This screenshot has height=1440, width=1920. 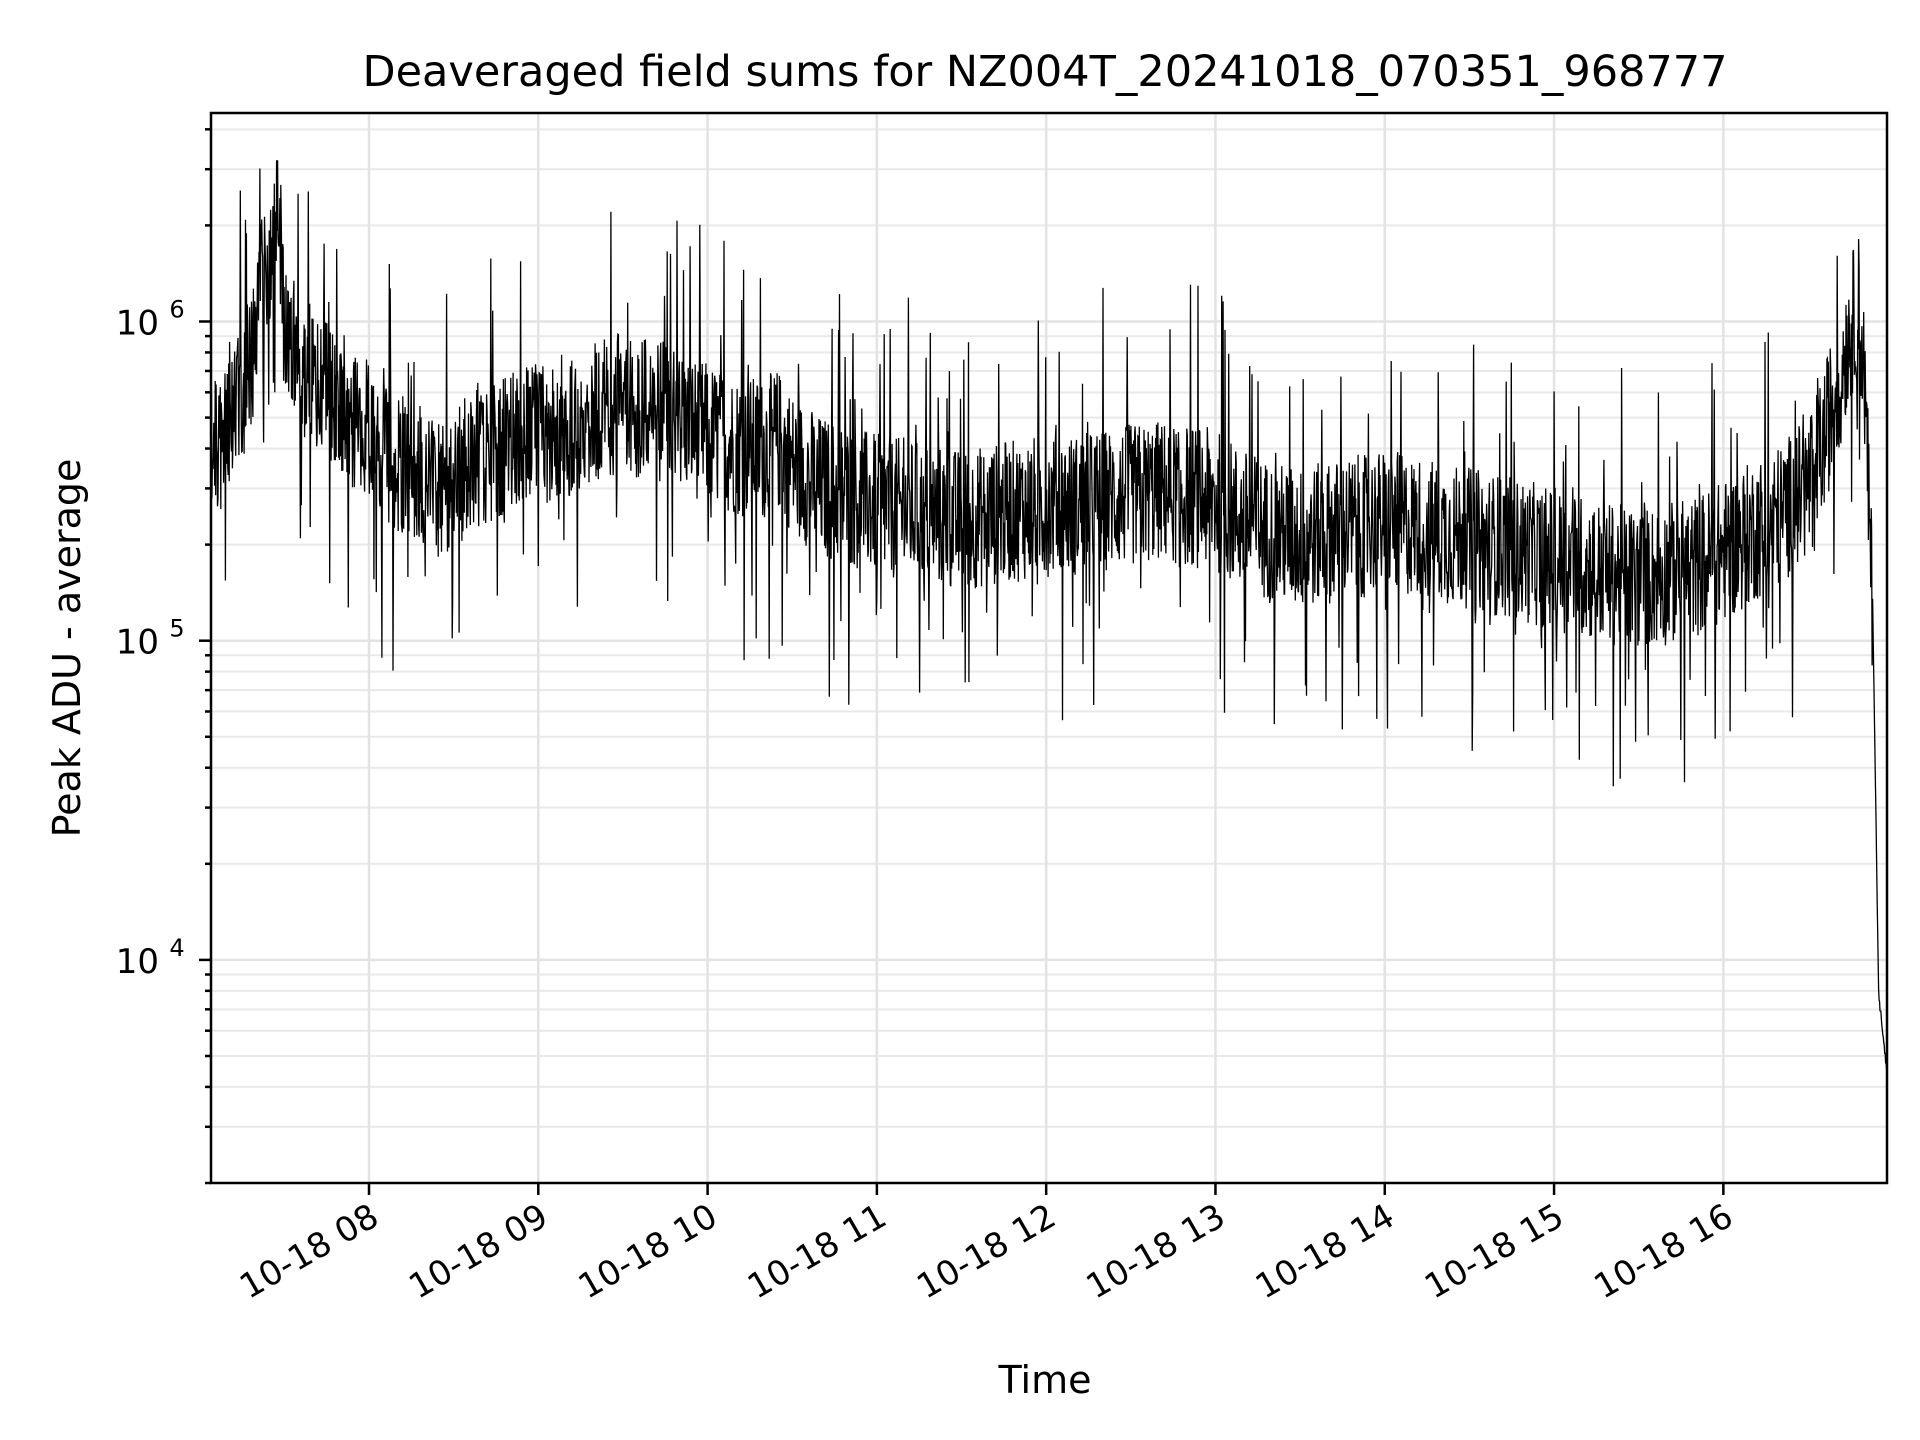 What do you see at coordinates (176, 310) in the screenshot?
I see `y-tick-label-exponent: 6` at bounding box center [176, 310].